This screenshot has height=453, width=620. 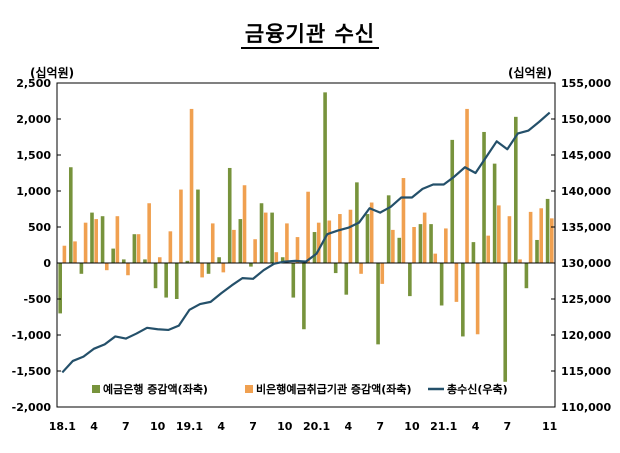 I want to click on left-tick-label: -2,000, so click(x=32, y=407).